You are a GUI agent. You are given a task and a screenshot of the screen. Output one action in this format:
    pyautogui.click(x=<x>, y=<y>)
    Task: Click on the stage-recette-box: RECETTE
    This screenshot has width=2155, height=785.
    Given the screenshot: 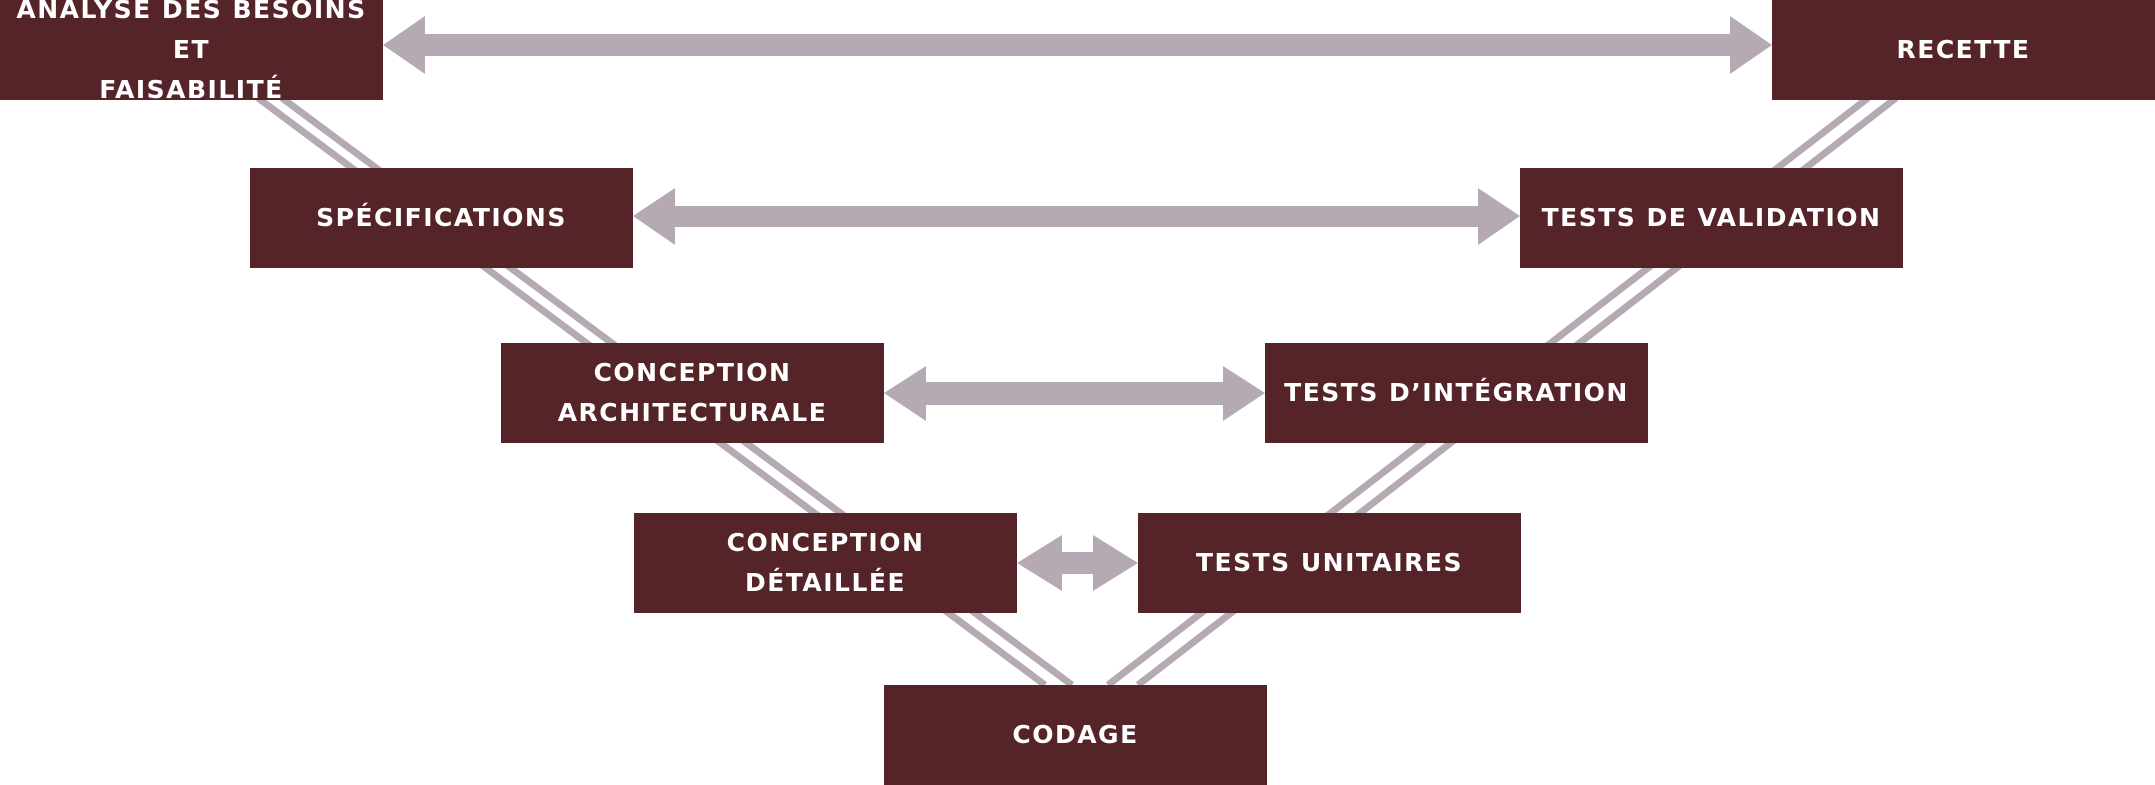 What is the action you would take?
    pyautogui.click(x=1963, y=50)
    